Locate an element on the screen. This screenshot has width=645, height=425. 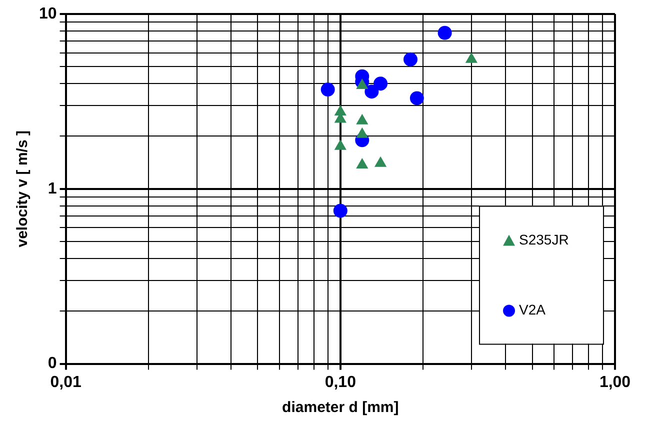
y-tick-label: 1 is located at coordinates (52, 189).